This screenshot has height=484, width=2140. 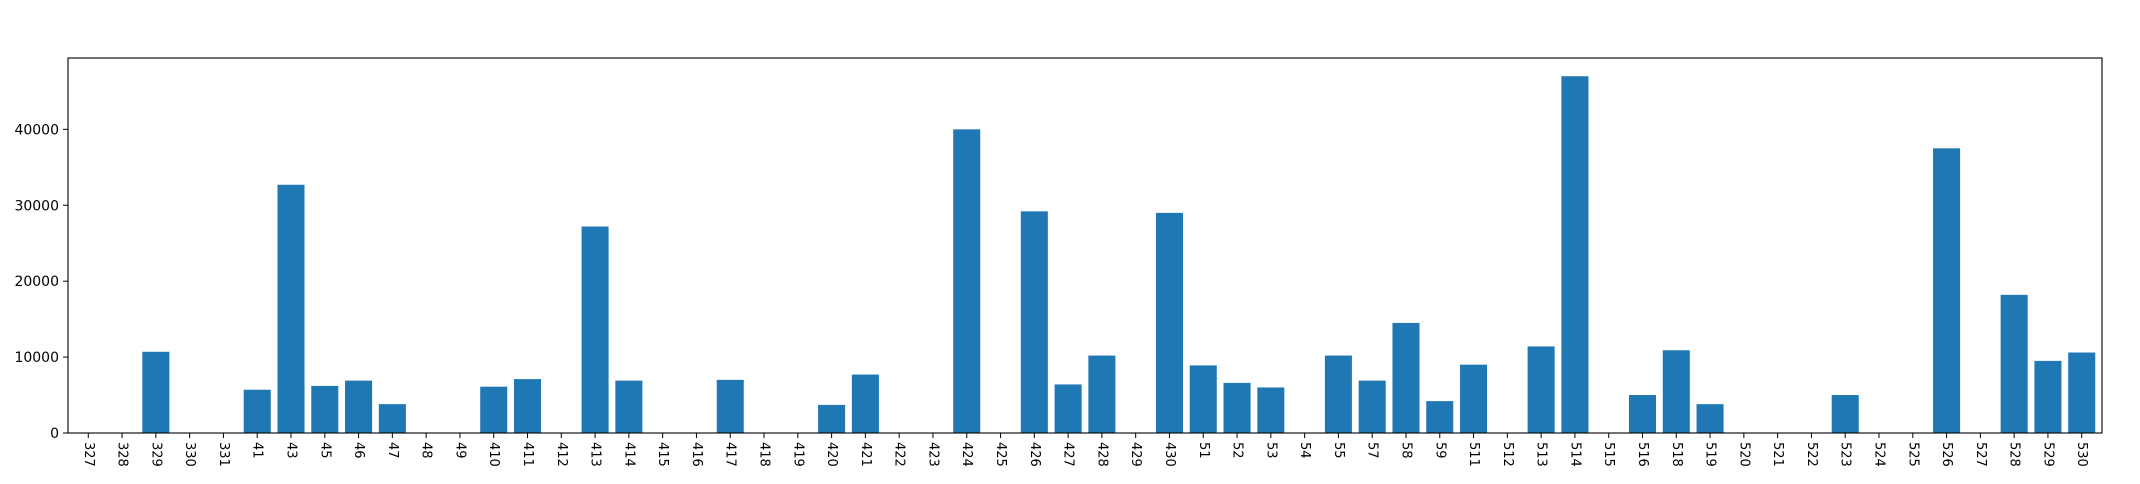 I want to click on y-tick-label: 30000, so click(x=36, y=206).